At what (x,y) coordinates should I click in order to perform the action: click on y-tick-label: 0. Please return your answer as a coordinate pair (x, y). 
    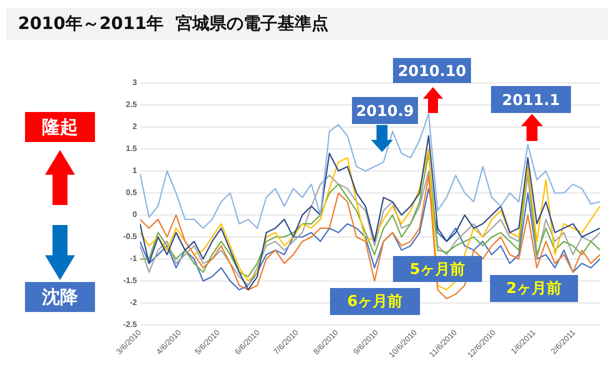
    Looking at the image, I should click on (135, 215).